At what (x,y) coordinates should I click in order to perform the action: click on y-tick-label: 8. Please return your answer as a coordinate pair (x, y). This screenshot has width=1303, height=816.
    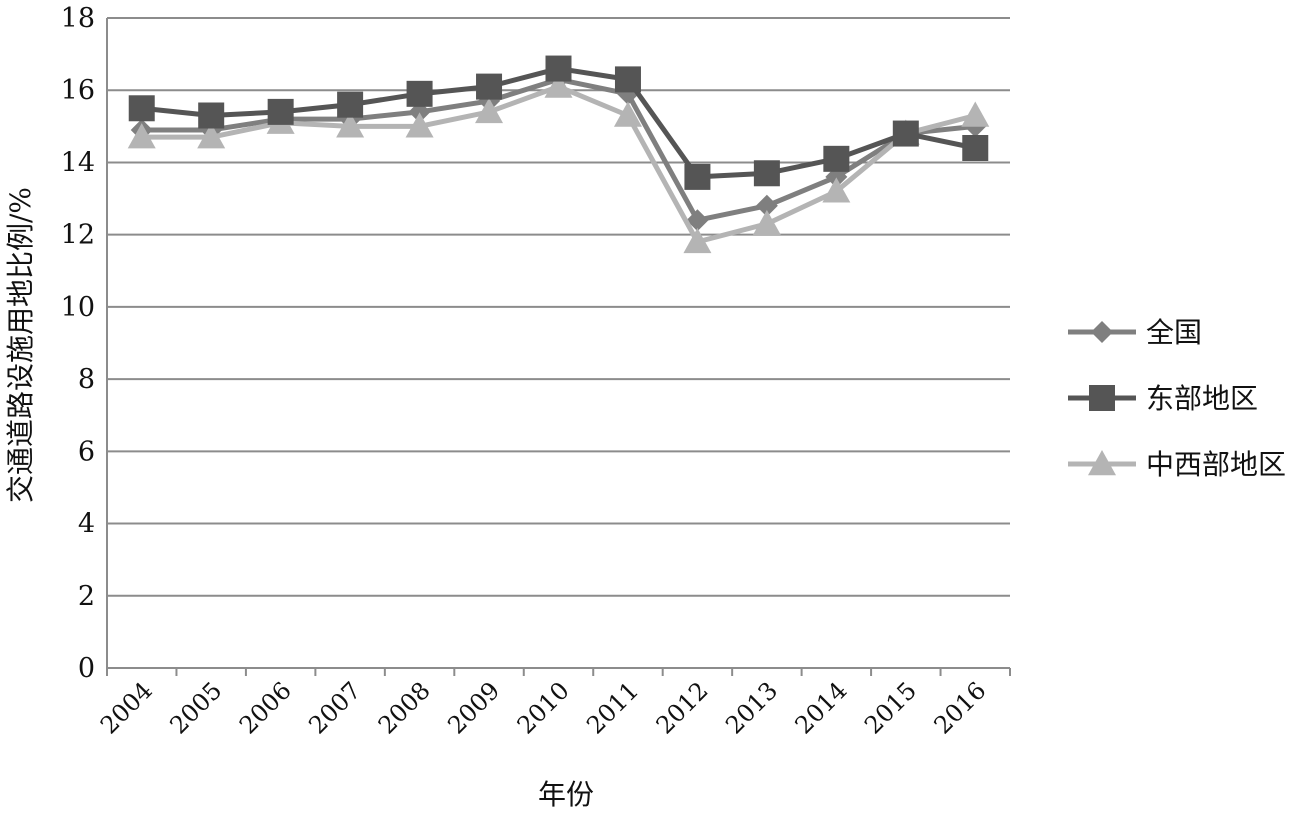
    Looking at the image, I should click on (86, 379).